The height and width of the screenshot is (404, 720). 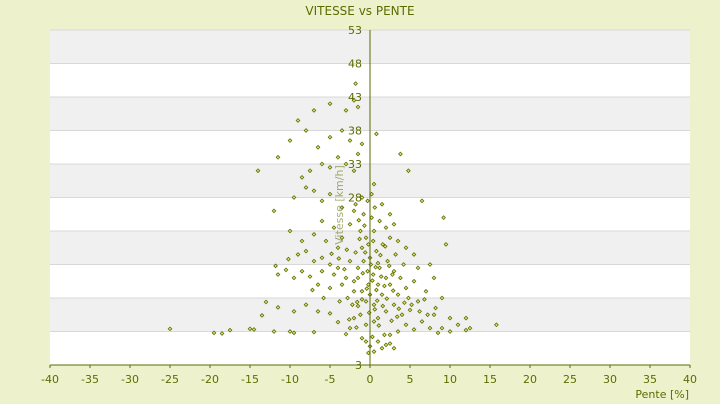 I want to click on x-tick-label: -10, so click(x=290, y=379).